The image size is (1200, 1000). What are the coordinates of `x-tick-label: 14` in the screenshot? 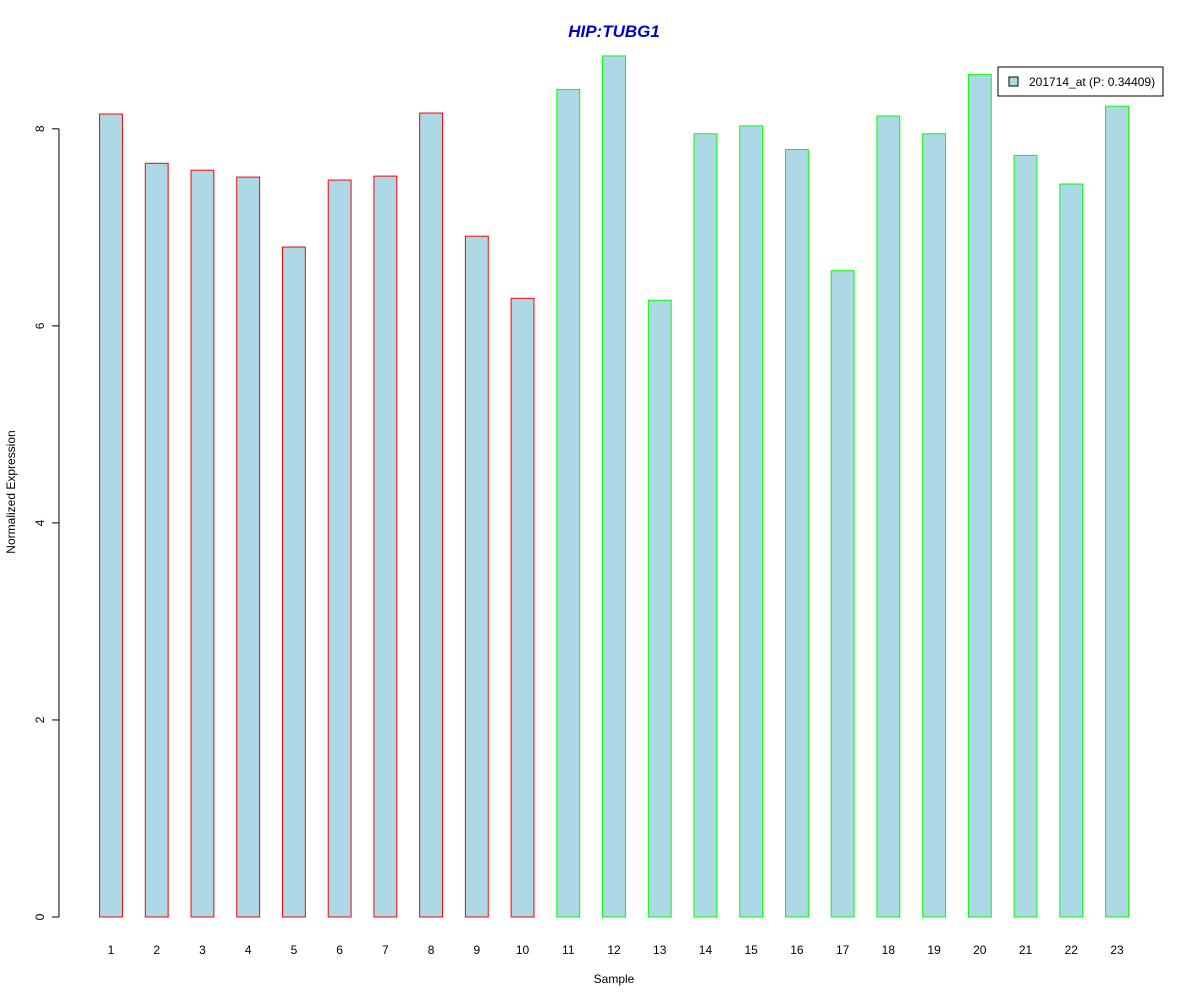 It's located at (706, 950).